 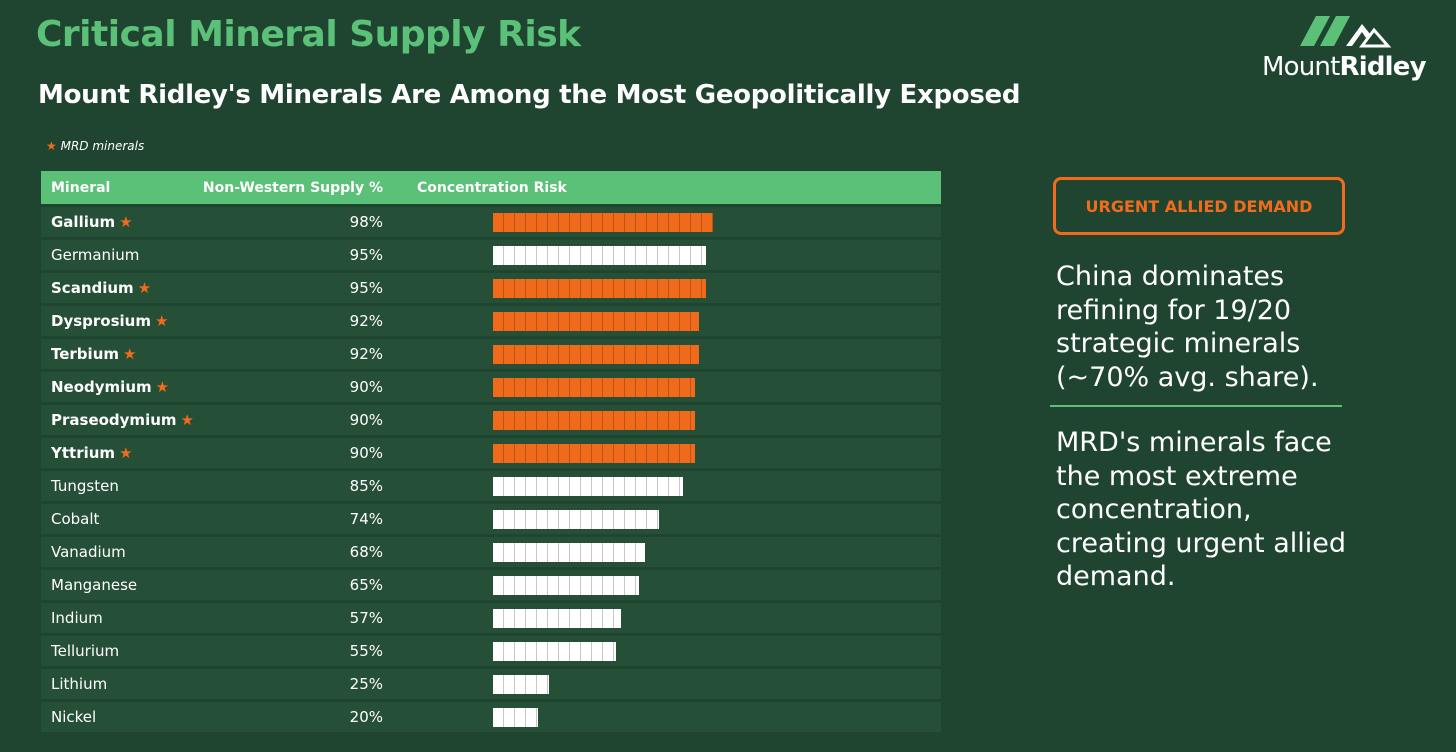 I want to click on table-row: Gallium ★ 98%, so click(x=491, y=222).